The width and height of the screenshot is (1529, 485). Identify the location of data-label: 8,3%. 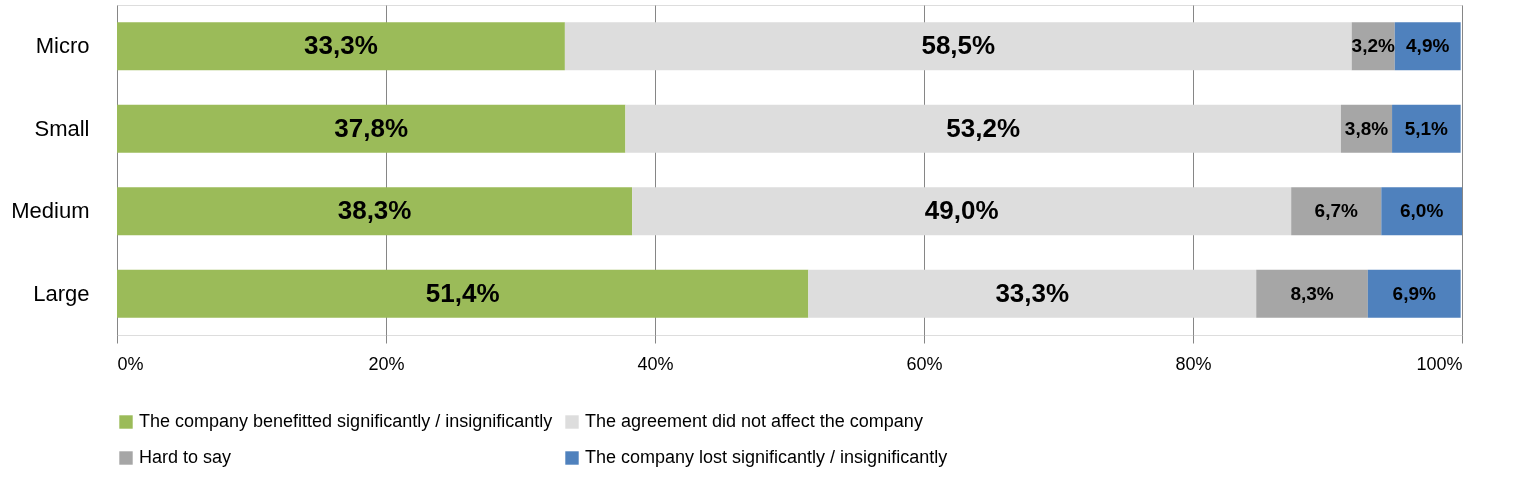
(1312, 293).